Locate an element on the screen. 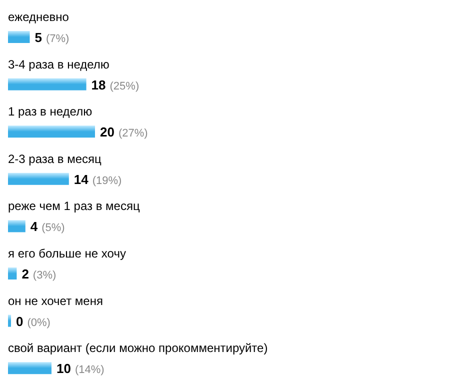 The height and width of the screenshot is (376, 450). data-label: 0 (0%) is located at coordinates (33, 321).